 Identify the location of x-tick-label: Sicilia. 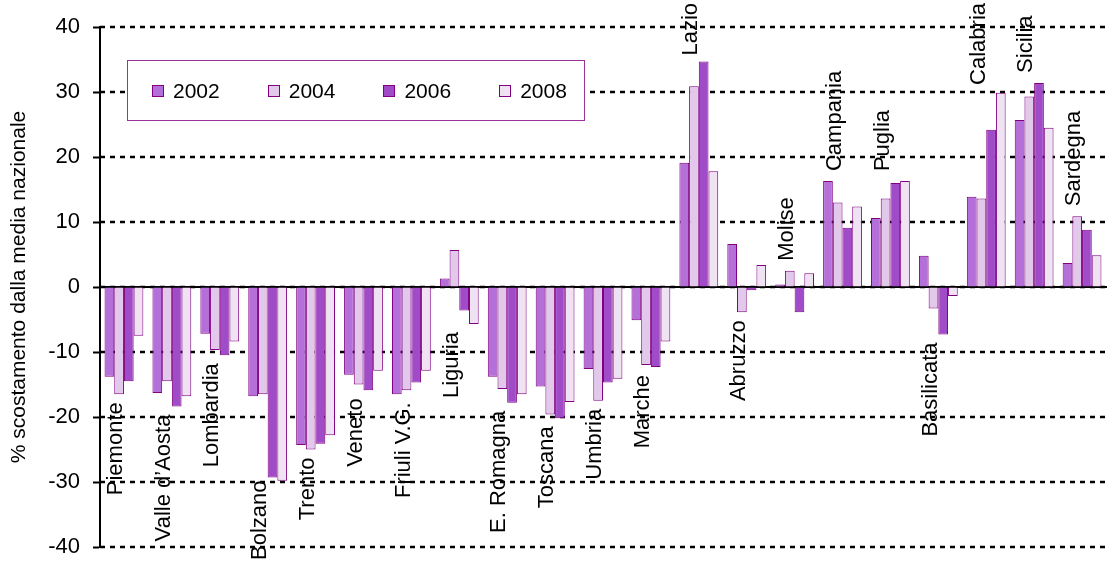
(1025, 43).